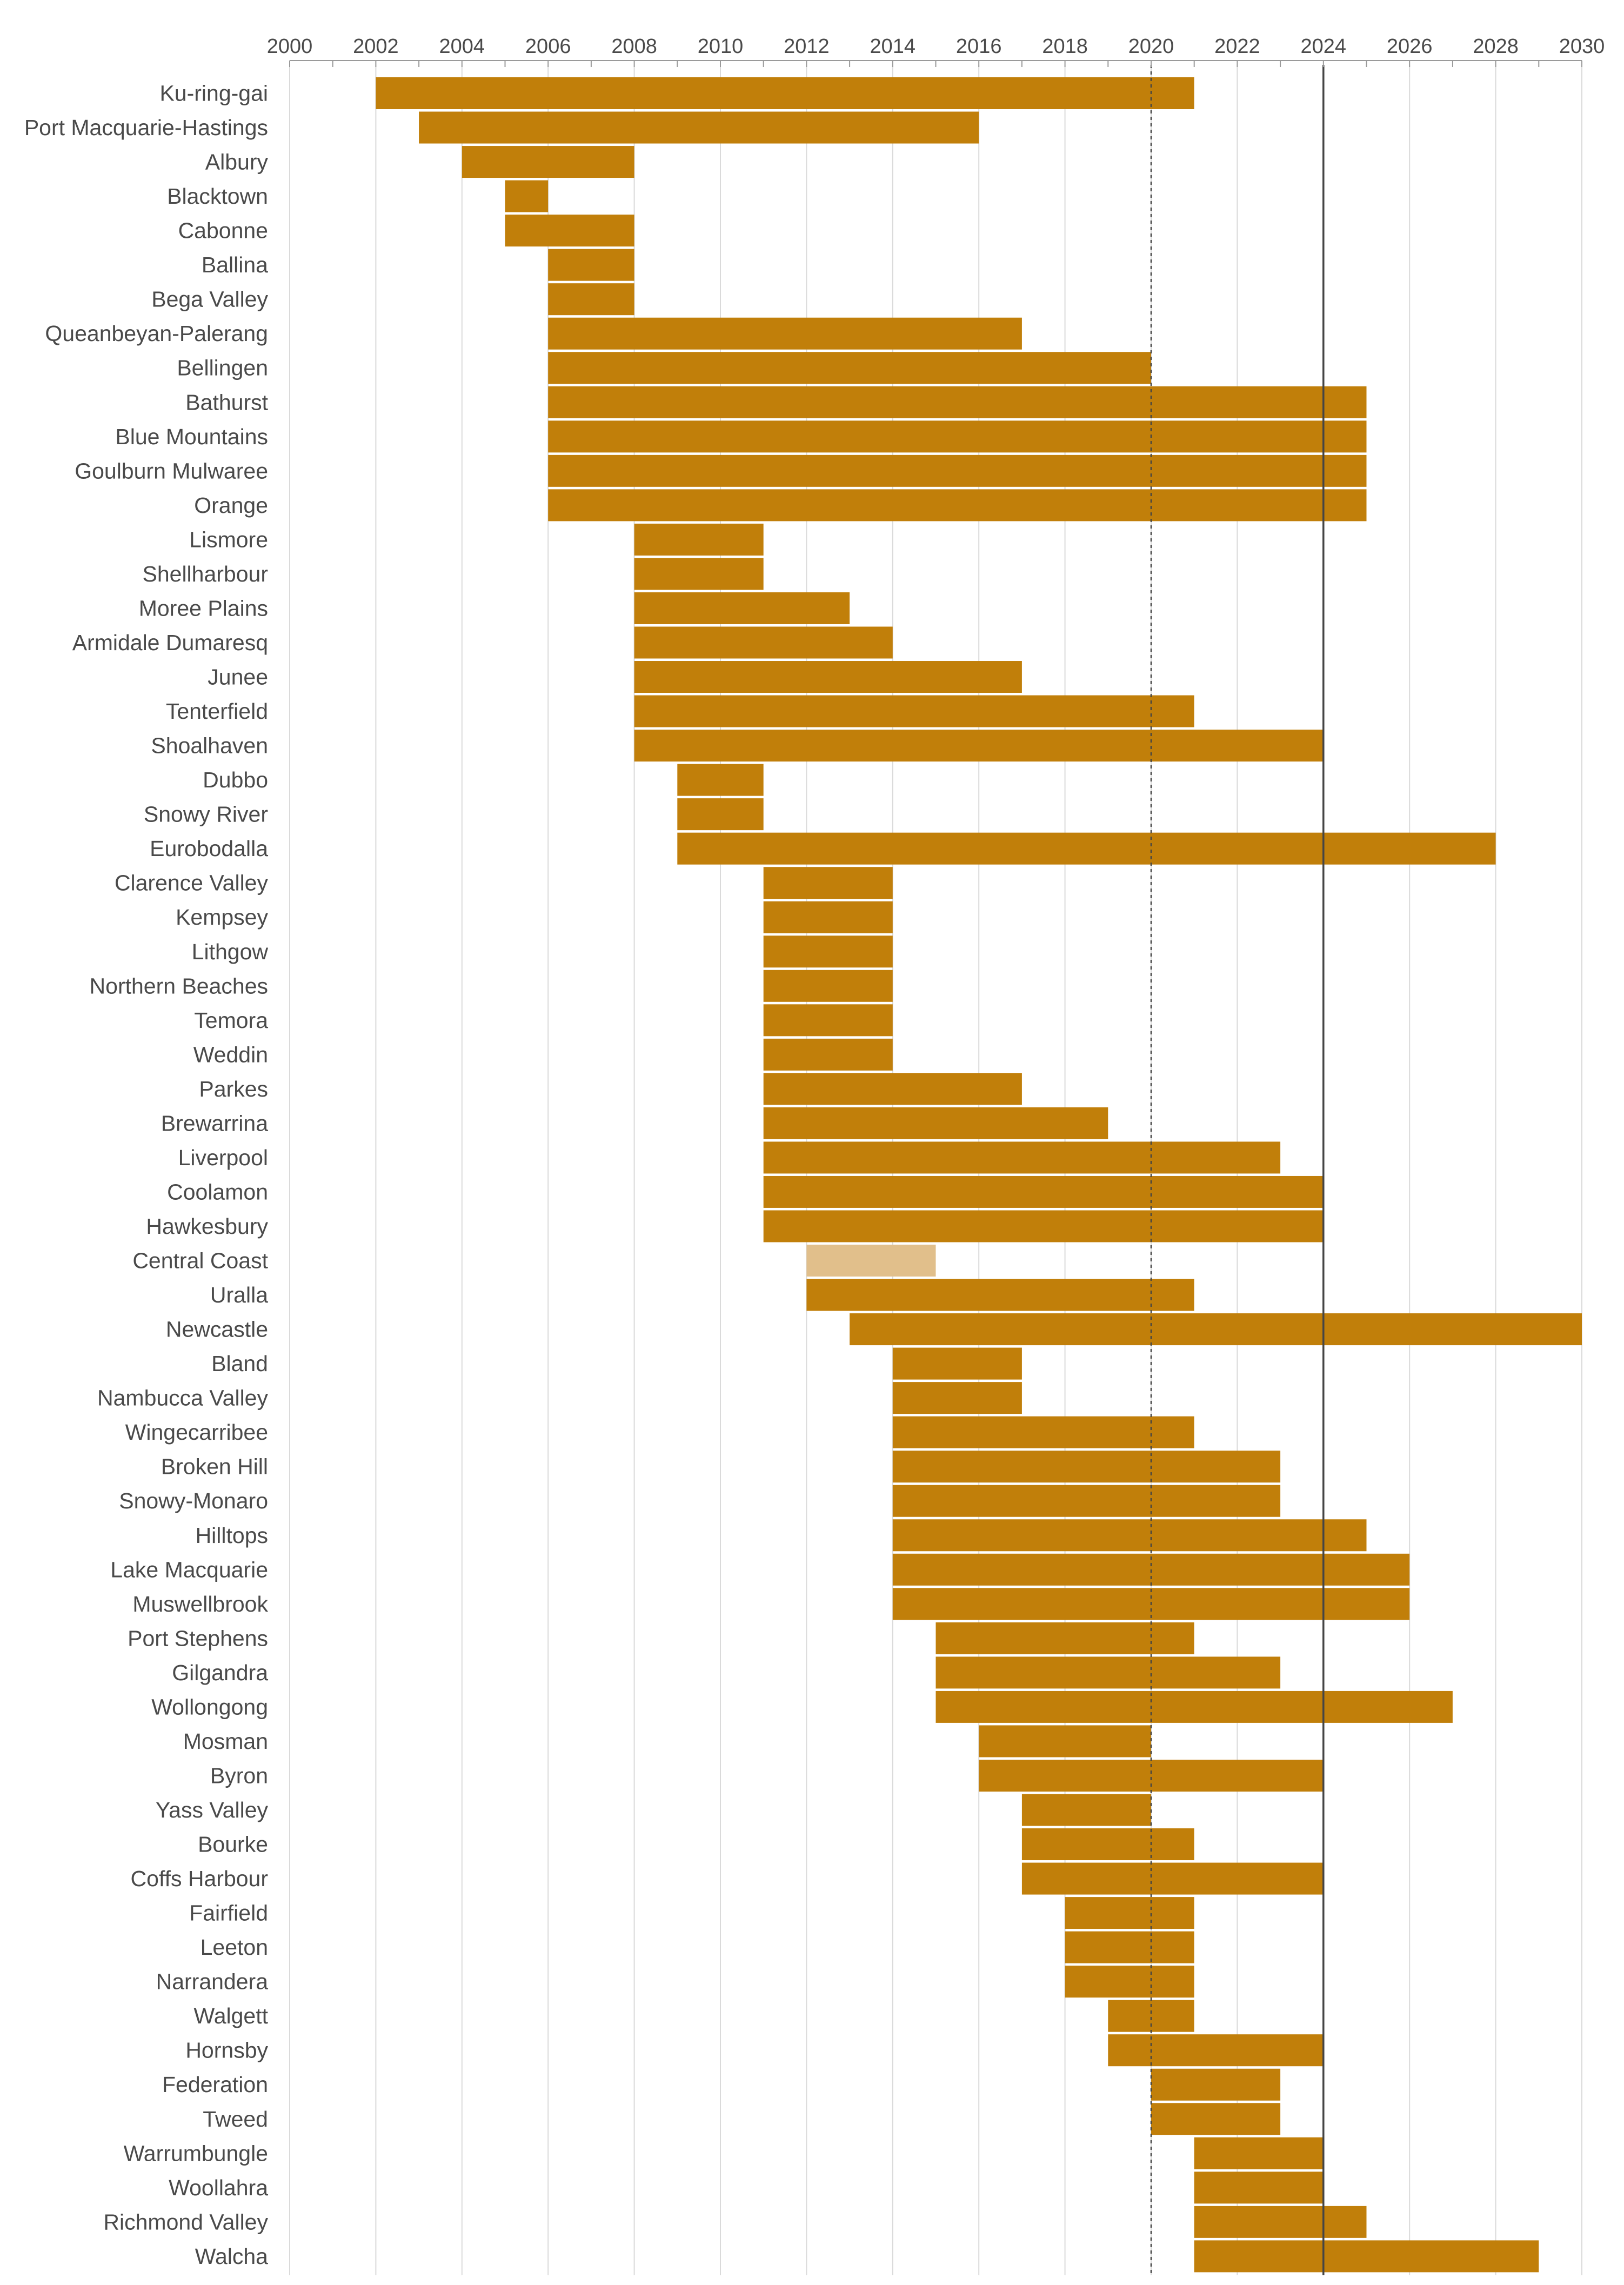 The width and height of the screenshot is (1624, 2285). Describe the element at coordinates (1065, 46) in the screenshot. I see `x-tick-label: 2018` at that location.